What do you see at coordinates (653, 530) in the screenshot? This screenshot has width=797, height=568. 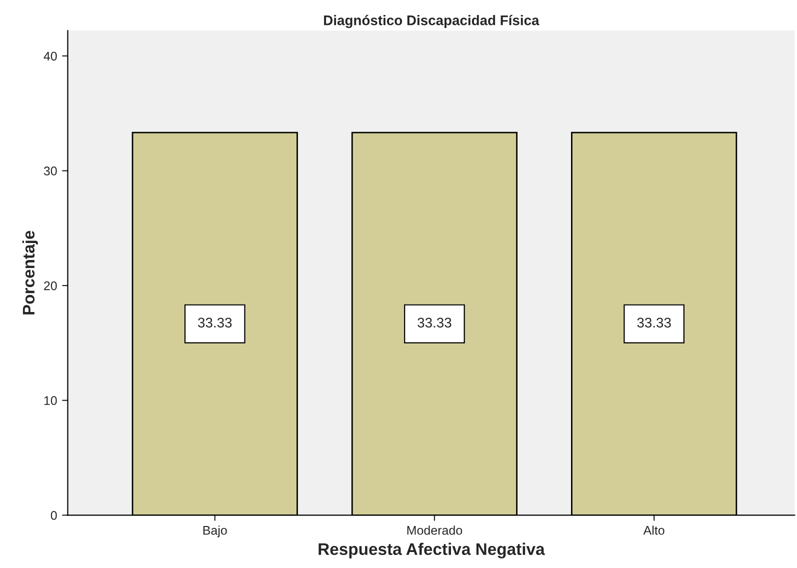 I see `x-tick-label: Alto` at bounding box center [653, 530].